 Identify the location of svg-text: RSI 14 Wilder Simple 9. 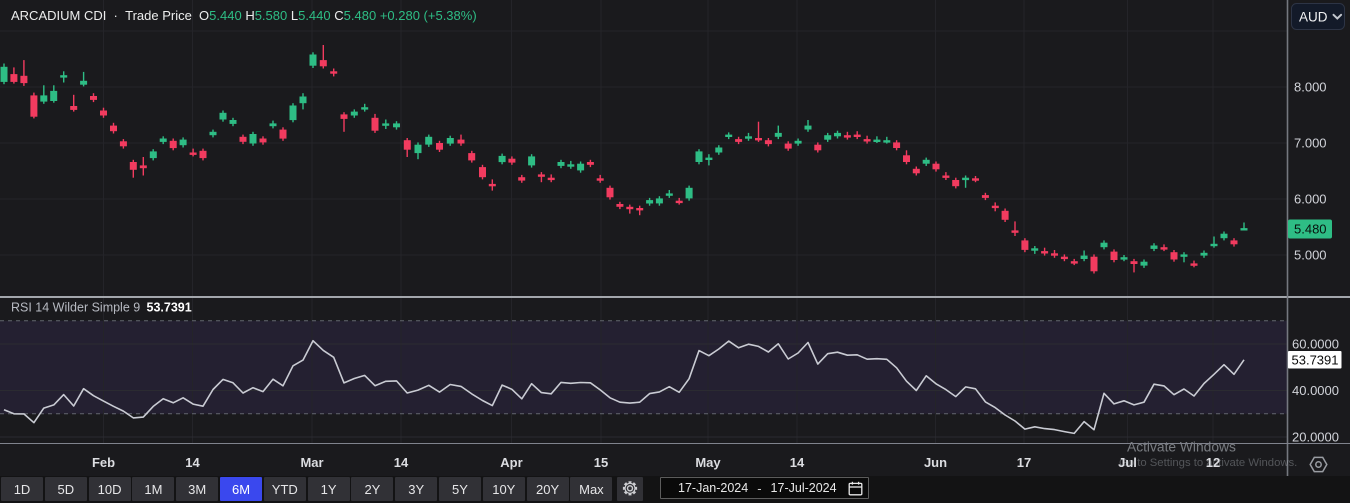
(75, 308).